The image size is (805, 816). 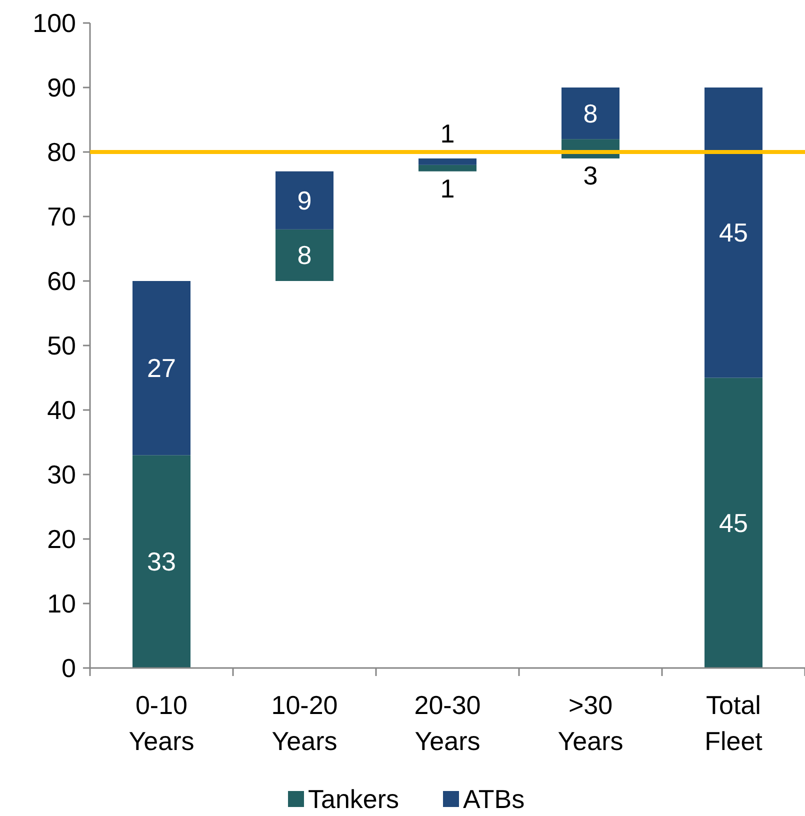 I want to click on data-label: 33, so click(x=161, y=561).